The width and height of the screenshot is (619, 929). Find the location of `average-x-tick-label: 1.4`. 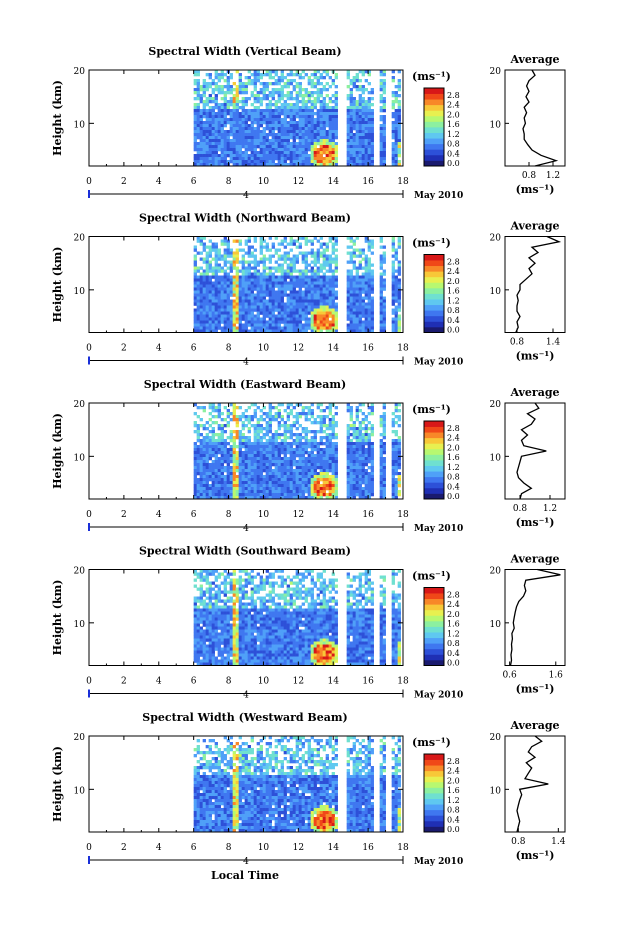

average-x-tick-label: 1.4 is located at coordinates (553, 343).